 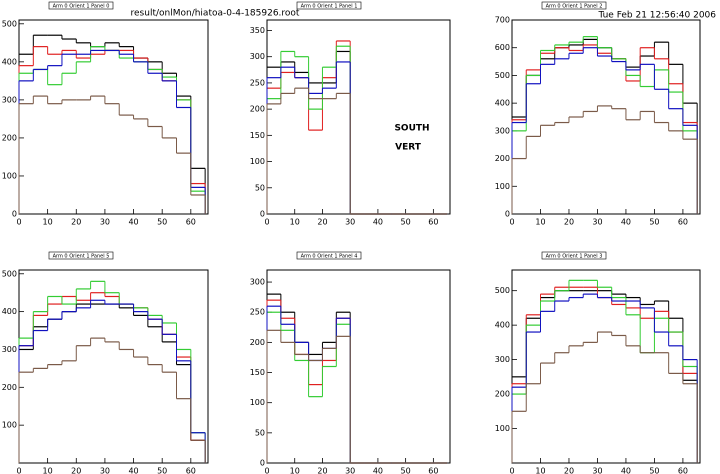 What do you see at coordinates (257, 30) in the screenshot?
I see `y-tick-label: 350` at bounding box center [257, 30].